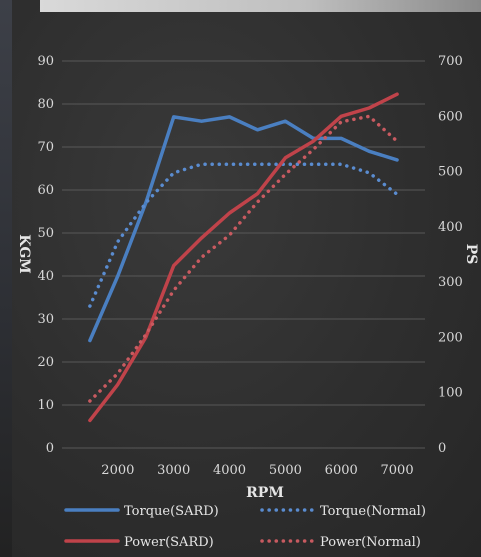 This screenshot has height=557, width=481. What do you see at coordinates (450, 282) in the screenshot?
I see `right-tick-label: 300` at bounding box center [450, 282].